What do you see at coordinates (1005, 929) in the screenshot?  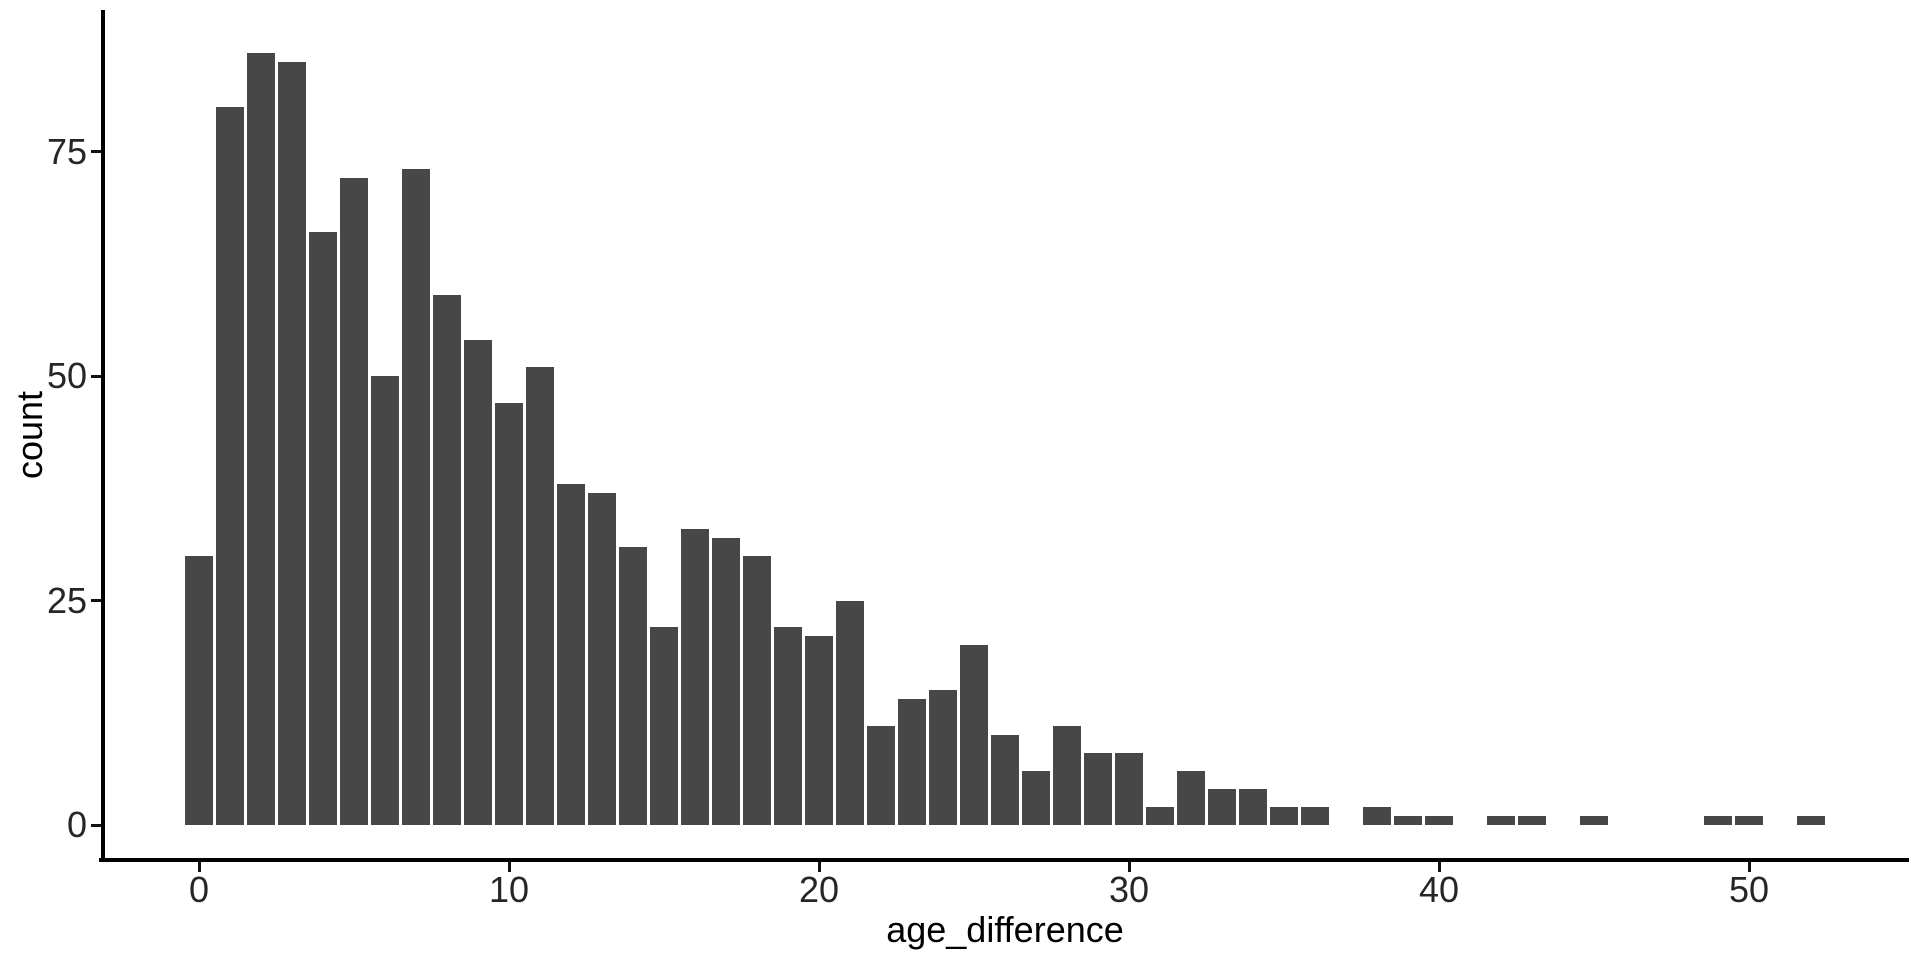 I see `x-axis-title: age_difference` at bounding box center [1005, 929].